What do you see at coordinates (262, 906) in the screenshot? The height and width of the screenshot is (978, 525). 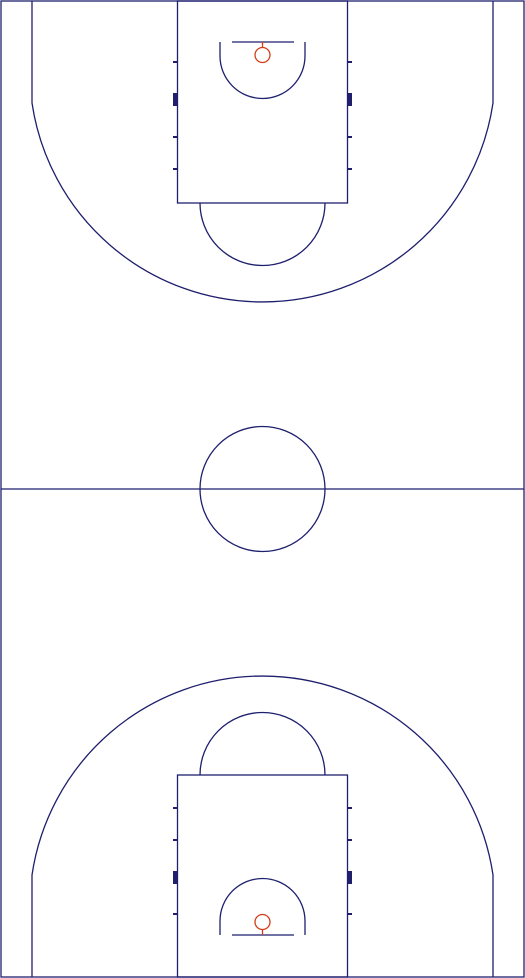 I see `bottom-restricted-area` at bounding box center [262, 906].